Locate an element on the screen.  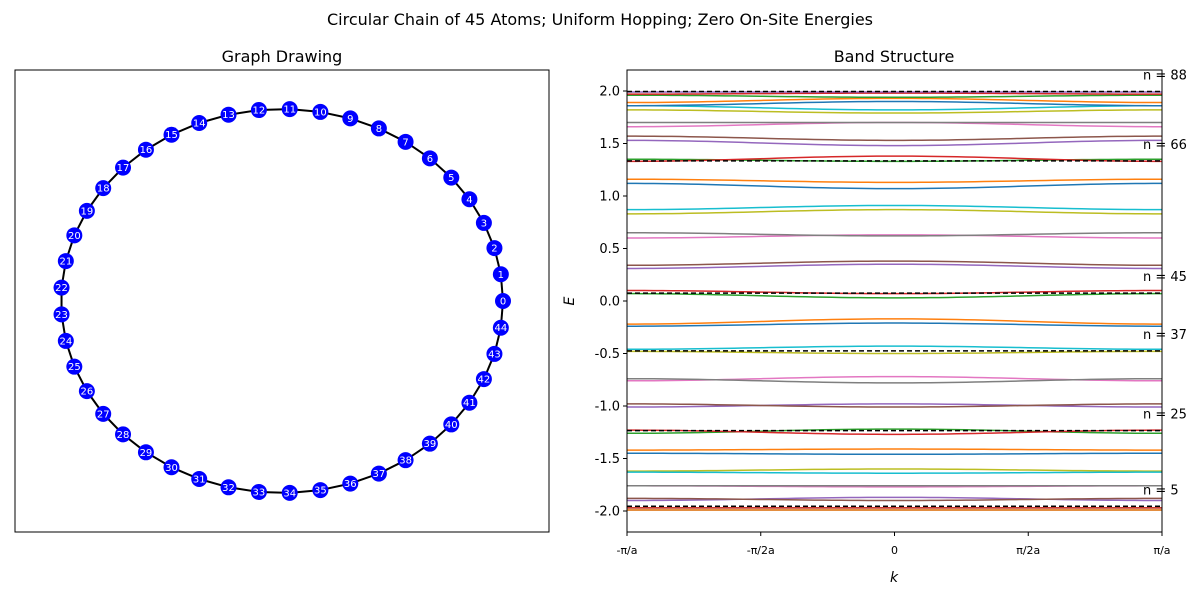
graph-node: 39 is located at coordinates (429, 443).